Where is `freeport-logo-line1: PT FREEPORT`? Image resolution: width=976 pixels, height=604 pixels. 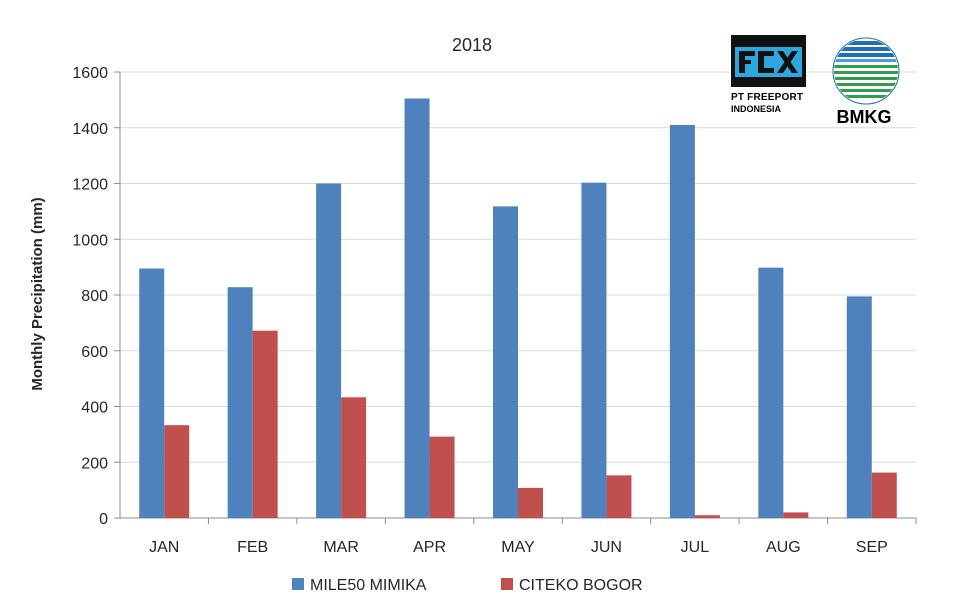
freeport-logo-line1: PT FREEPORT is located at coordinates (767, 97).